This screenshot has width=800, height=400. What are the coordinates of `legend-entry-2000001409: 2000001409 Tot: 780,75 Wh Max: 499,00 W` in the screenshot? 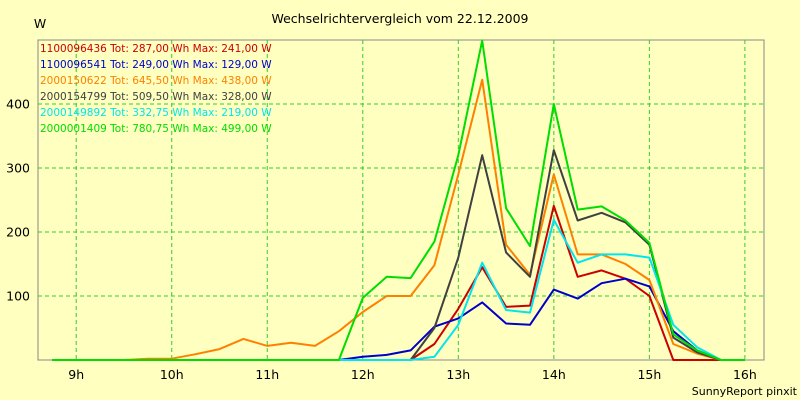 It's located at (156, 129).